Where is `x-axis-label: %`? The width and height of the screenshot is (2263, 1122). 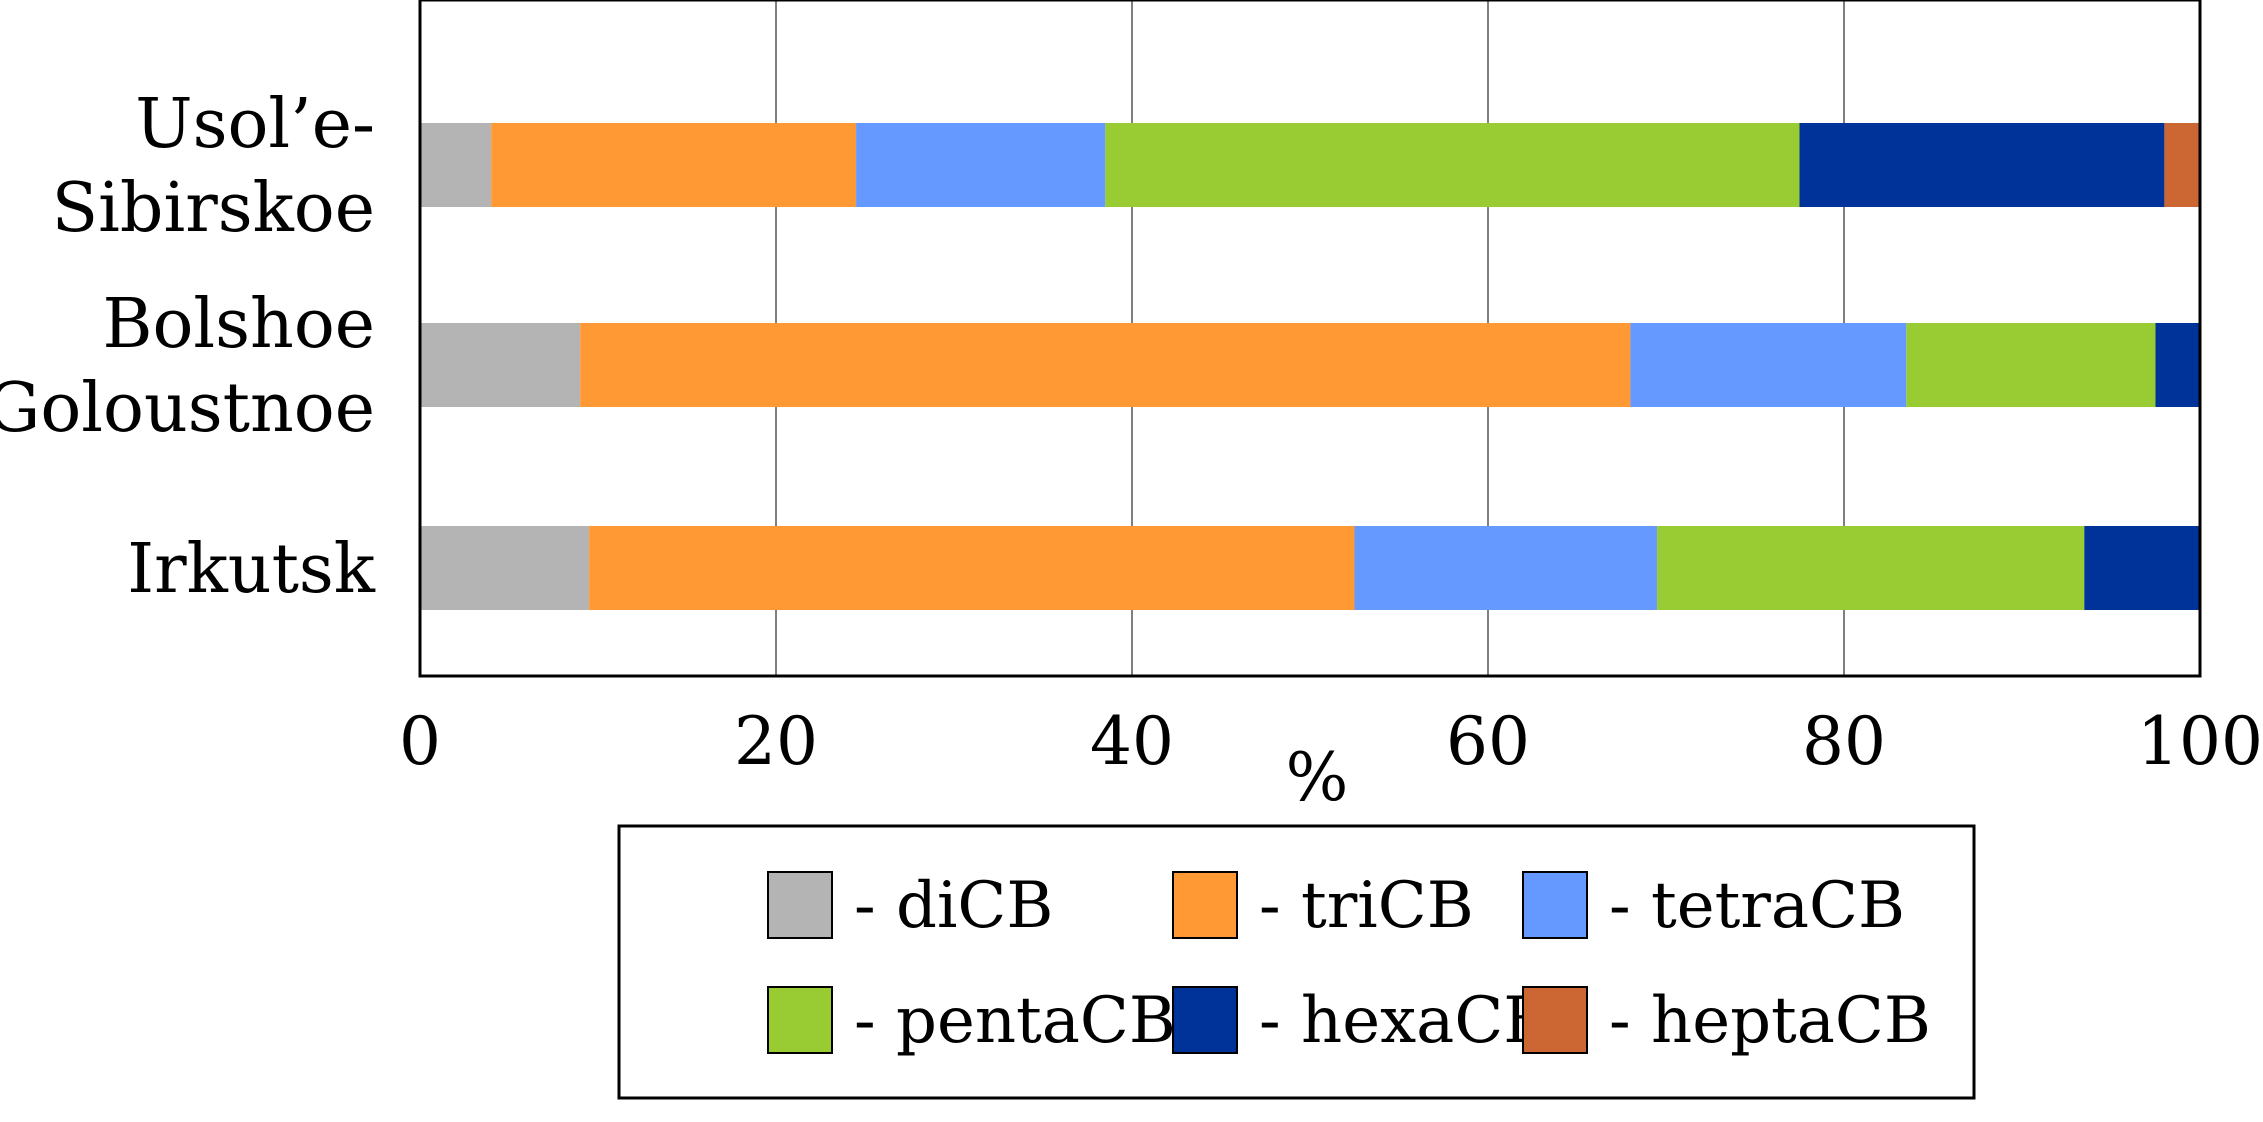 x-axis-label: % is located at coordinates (1317, 777).